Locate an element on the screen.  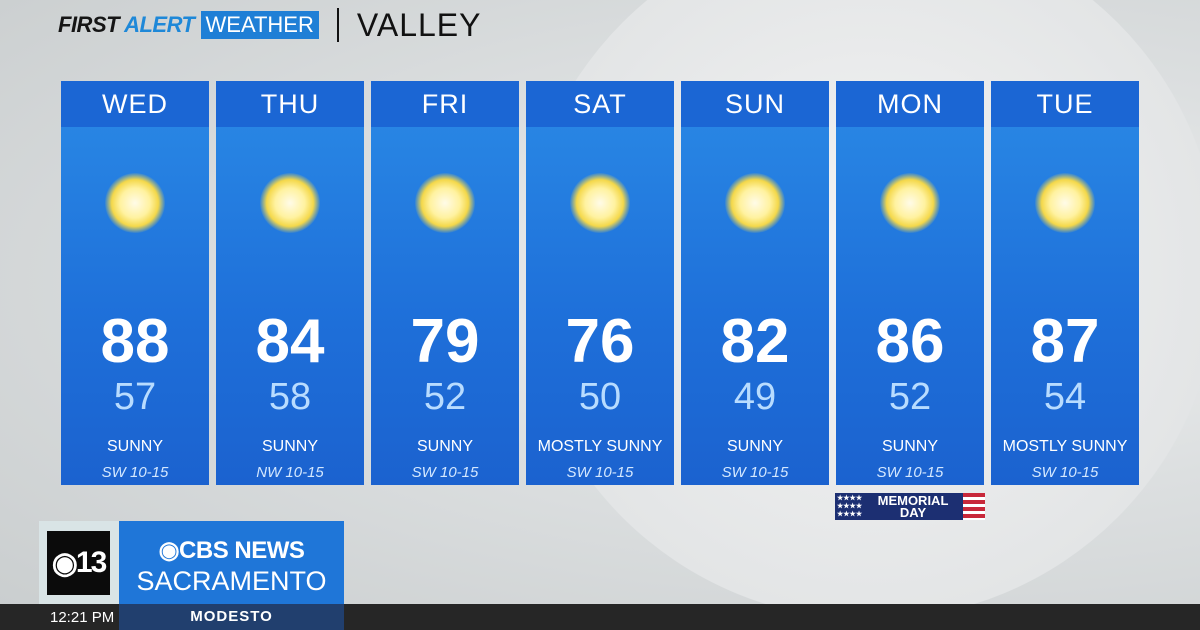
low-temp: 50 is located at coordinates (600, 397).